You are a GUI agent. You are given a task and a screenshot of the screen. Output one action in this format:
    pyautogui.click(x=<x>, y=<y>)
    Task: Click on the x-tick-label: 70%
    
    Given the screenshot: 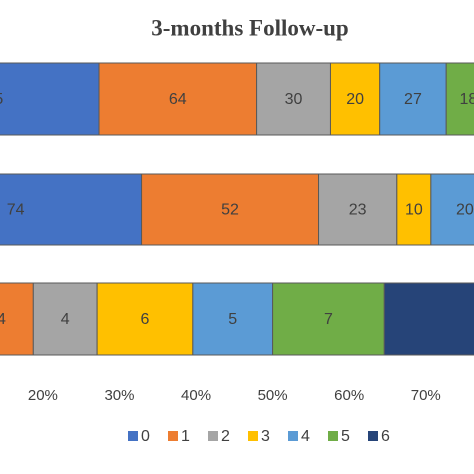 What is the action you would take?
    pyautogui.click(x=426, y=395)
    